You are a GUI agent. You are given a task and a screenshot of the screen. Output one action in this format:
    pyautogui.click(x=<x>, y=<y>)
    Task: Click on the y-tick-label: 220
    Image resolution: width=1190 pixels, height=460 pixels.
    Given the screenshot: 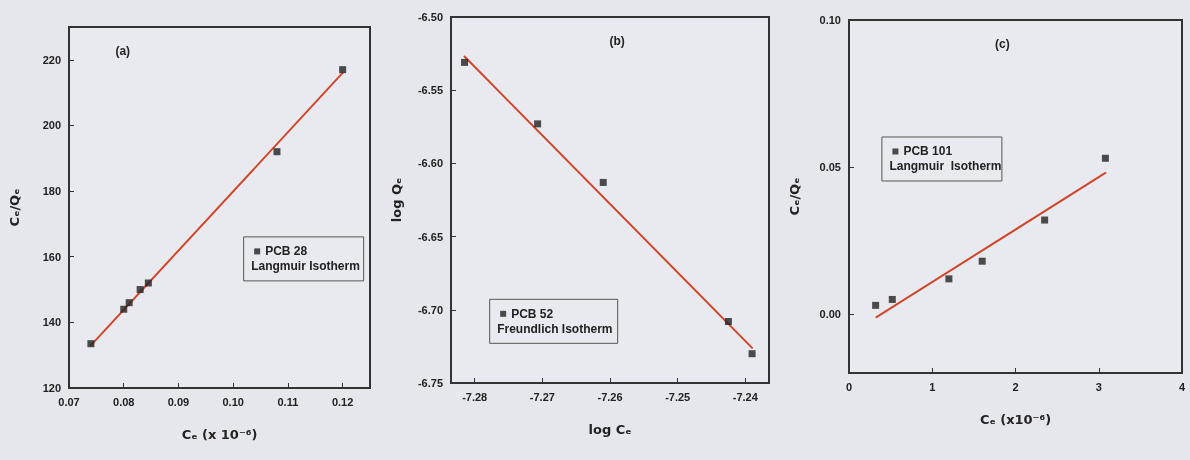 What is the action you would take?
    pyautogui.click(x=51, y=59)
    